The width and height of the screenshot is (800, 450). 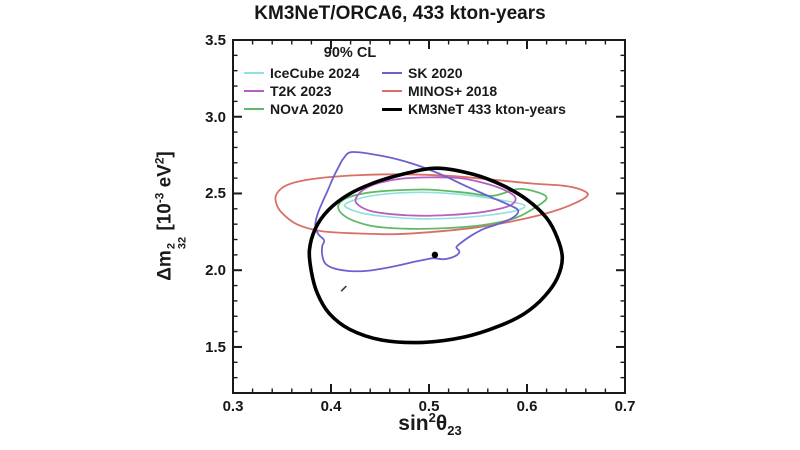 I want to click on y-tick-label: 3.5, so click(x=215, y=40).